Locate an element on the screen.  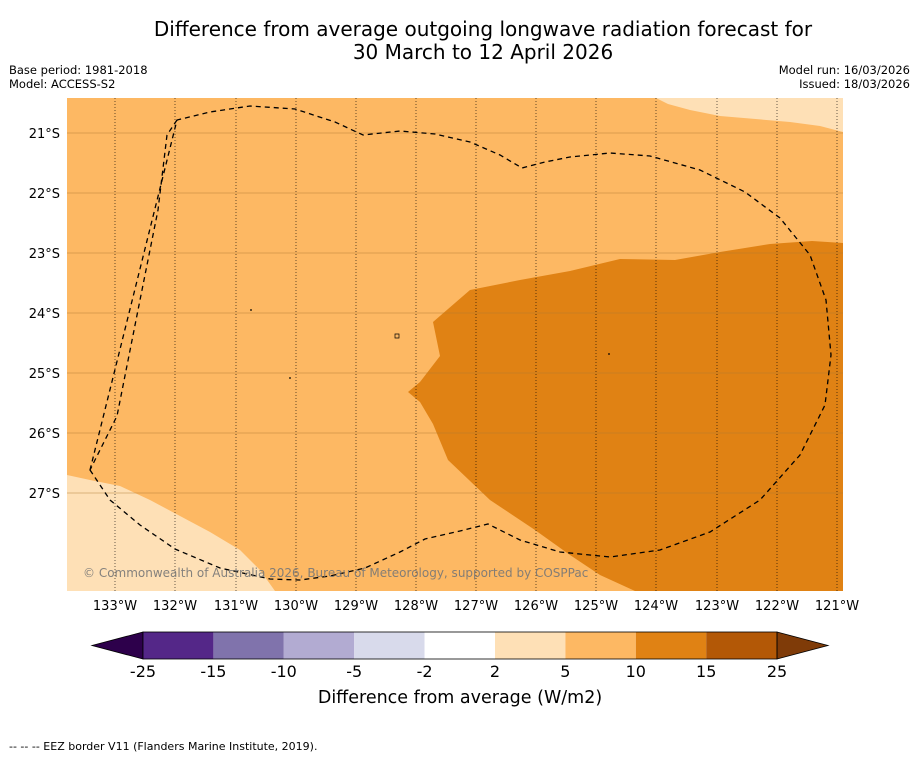
lon-label: 124°W is located at coordinates (656, 606).